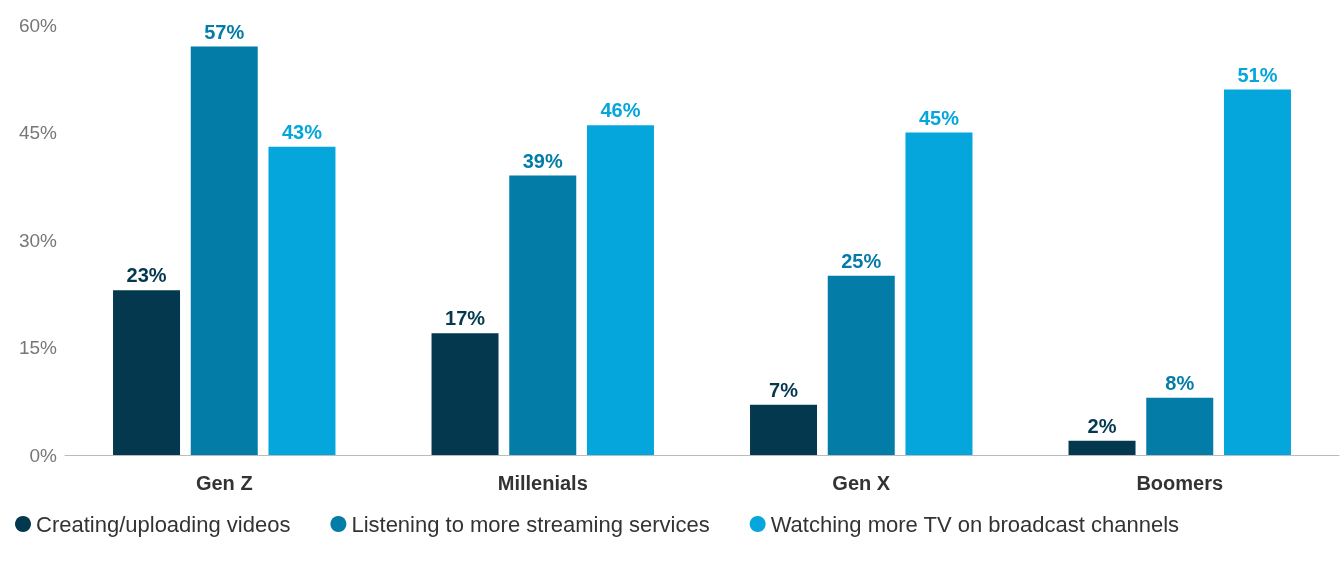 Image resolution: width=1341 pixels, height=565 pixels. What do you see at coordinates (530, 524) in the screenshot?
I see `legend-label: Listening to more streaming services` at bounding box center [530, 524].